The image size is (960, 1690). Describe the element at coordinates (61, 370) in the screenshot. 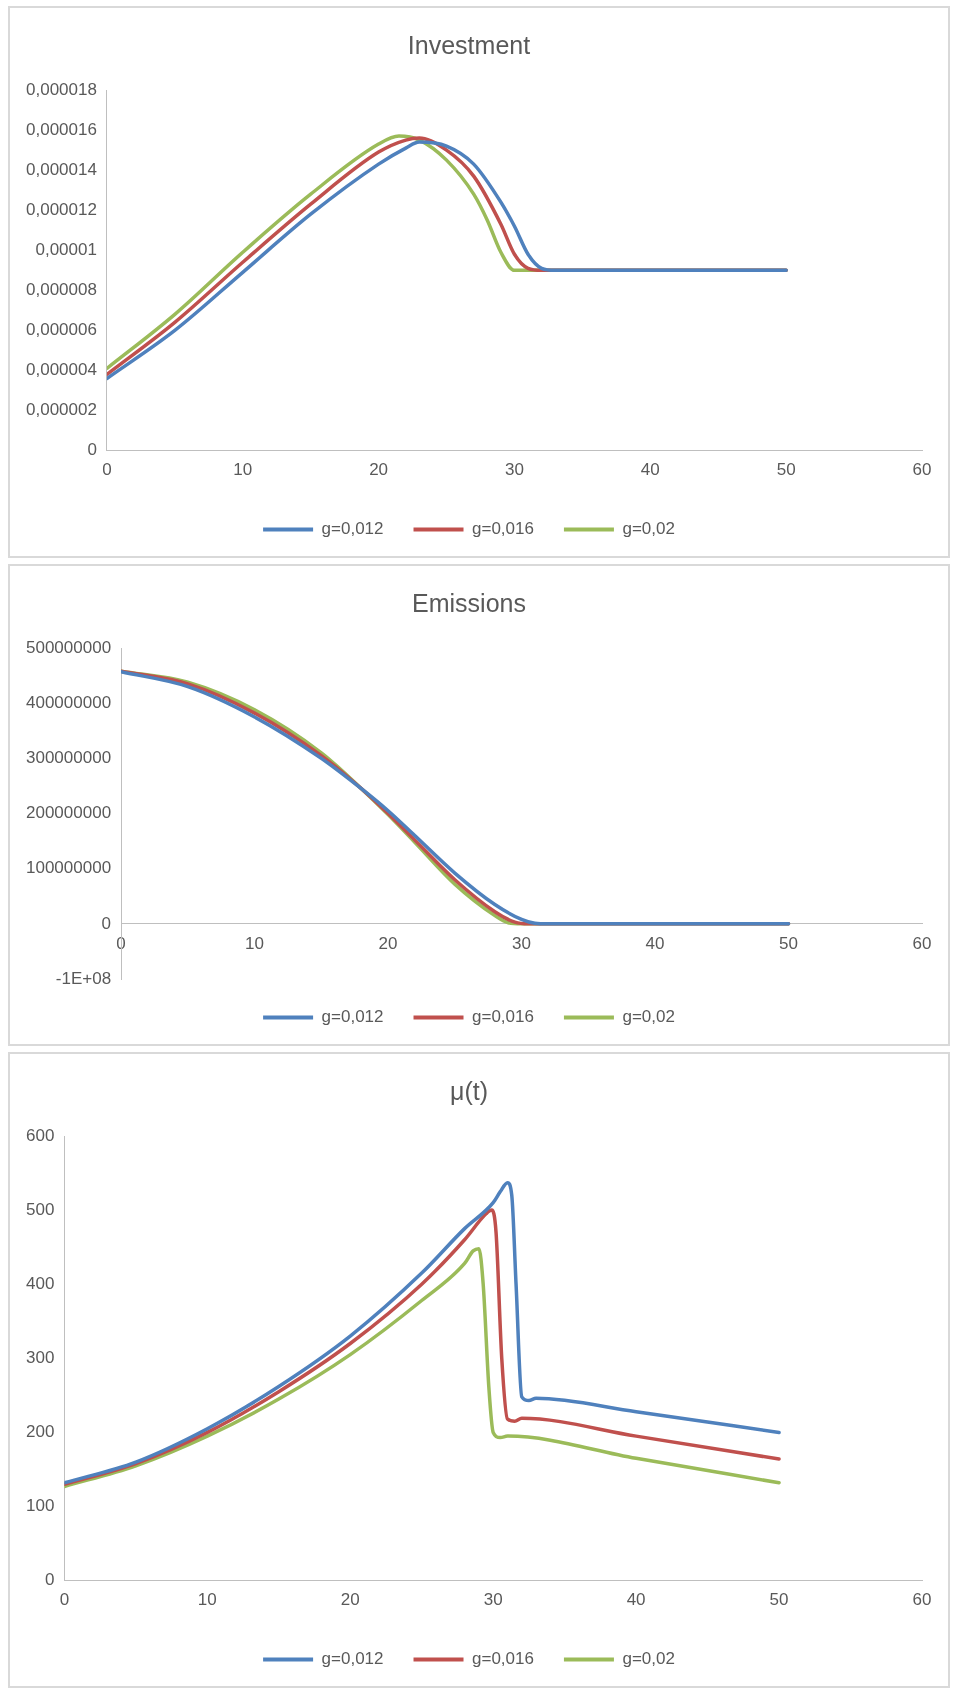

I see `y-tick-label: 0,000004` at that location.